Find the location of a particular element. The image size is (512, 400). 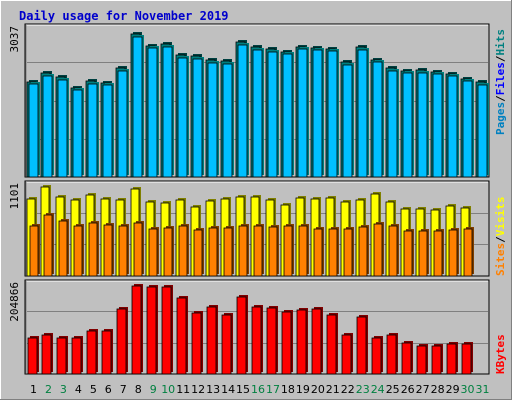

day-label-21: 21 is located at coordinates (333, 389).